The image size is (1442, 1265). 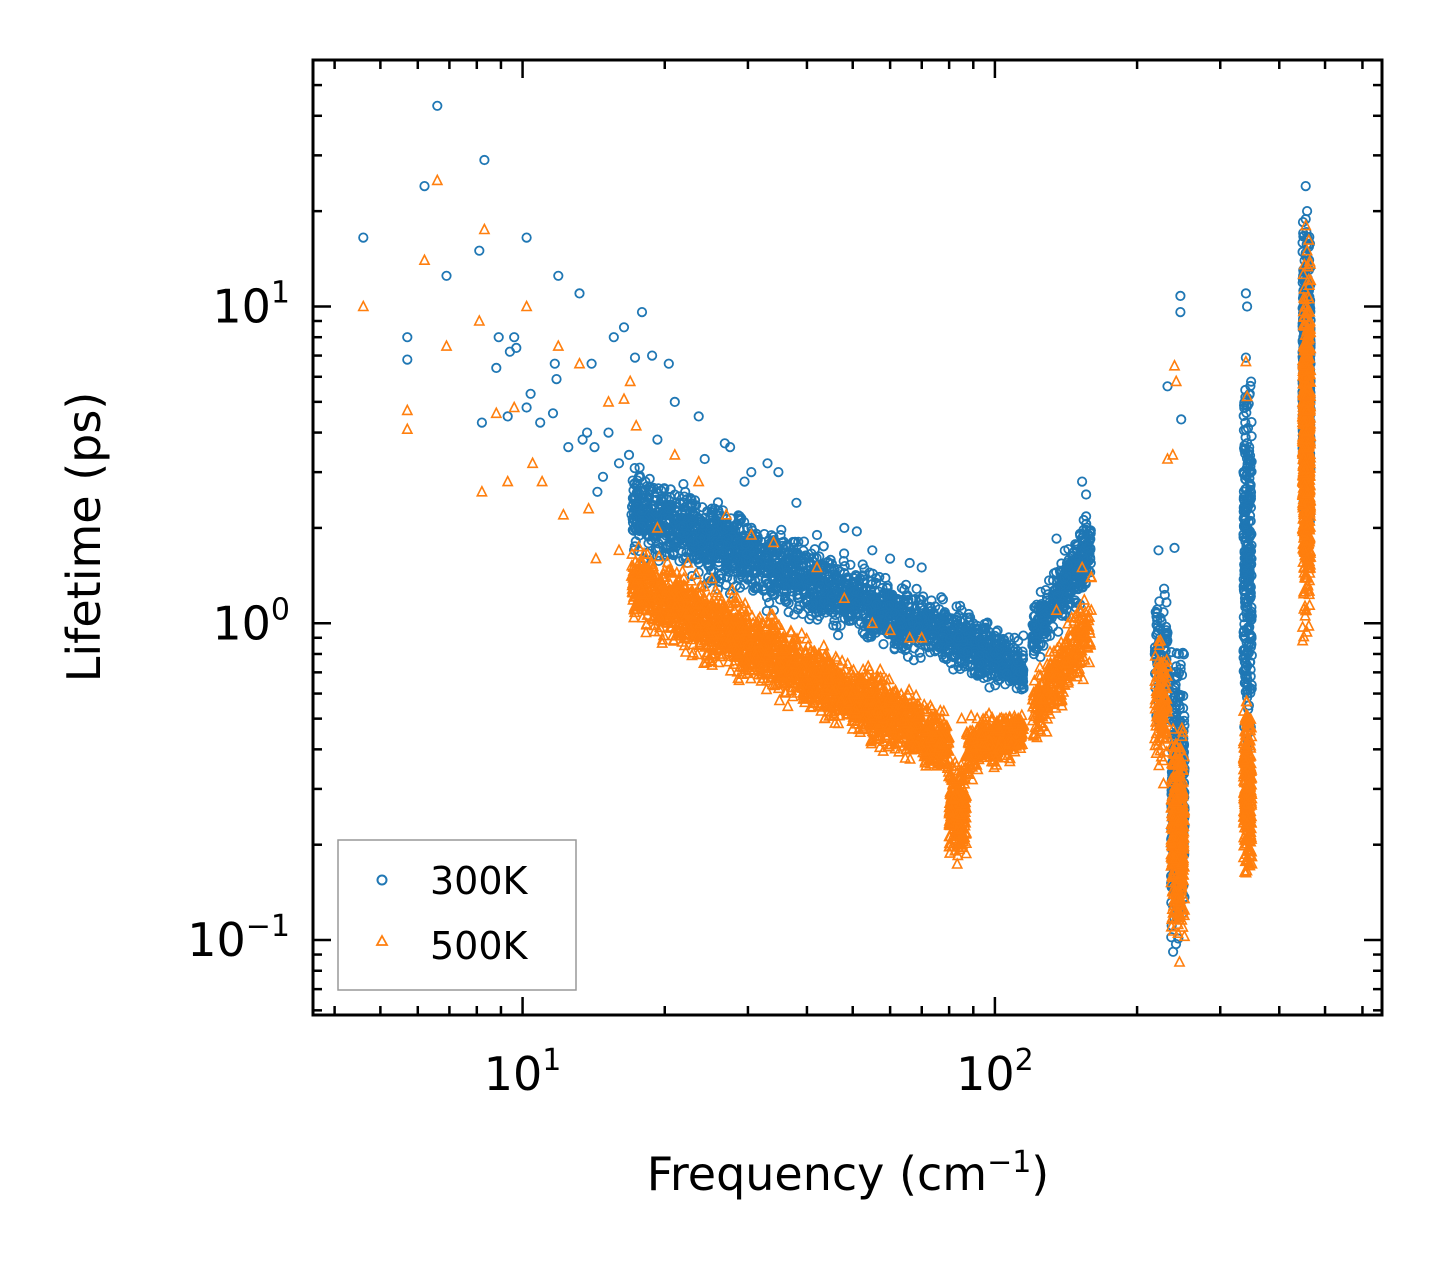 What do you see at coordinates (787, 705) in the screenshot?
I see `point-500k` at bounding box center [787, 705].